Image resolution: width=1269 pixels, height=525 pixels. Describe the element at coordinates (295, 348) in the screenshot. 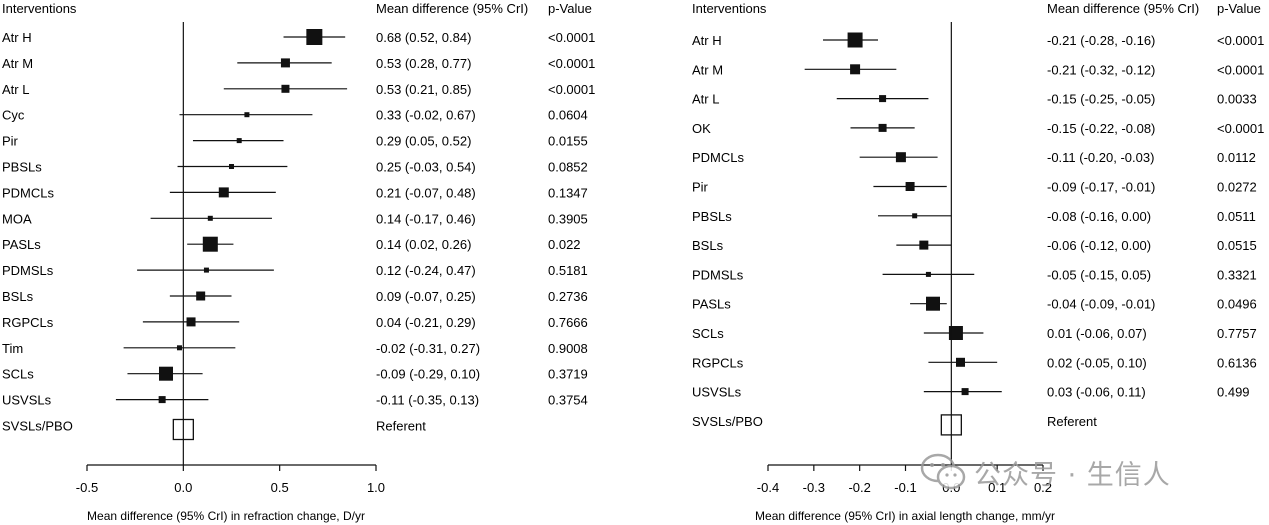

I see `forest-row: Tim -0.02 (-0.31, 0.27) 0.9008` at that location.